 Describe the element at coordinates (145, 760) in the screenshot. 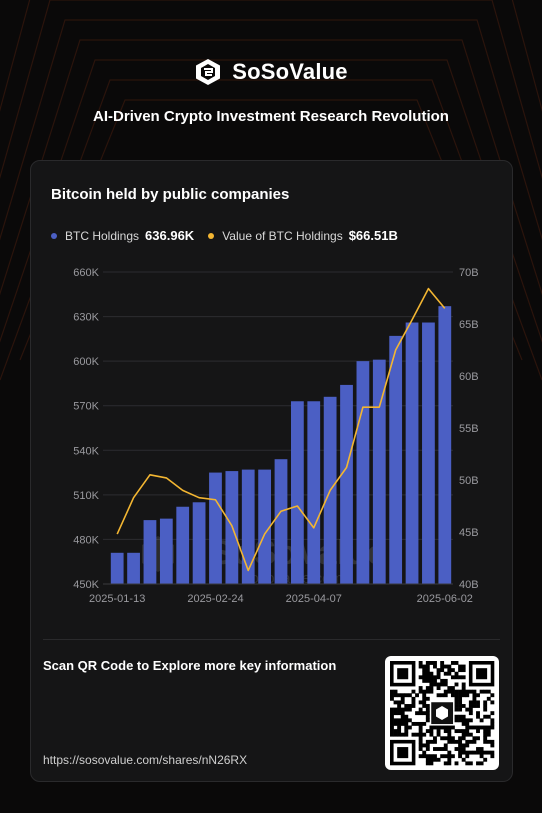

I see `share-url: https://sosovalue.com/shares/nN26RX` at that location.